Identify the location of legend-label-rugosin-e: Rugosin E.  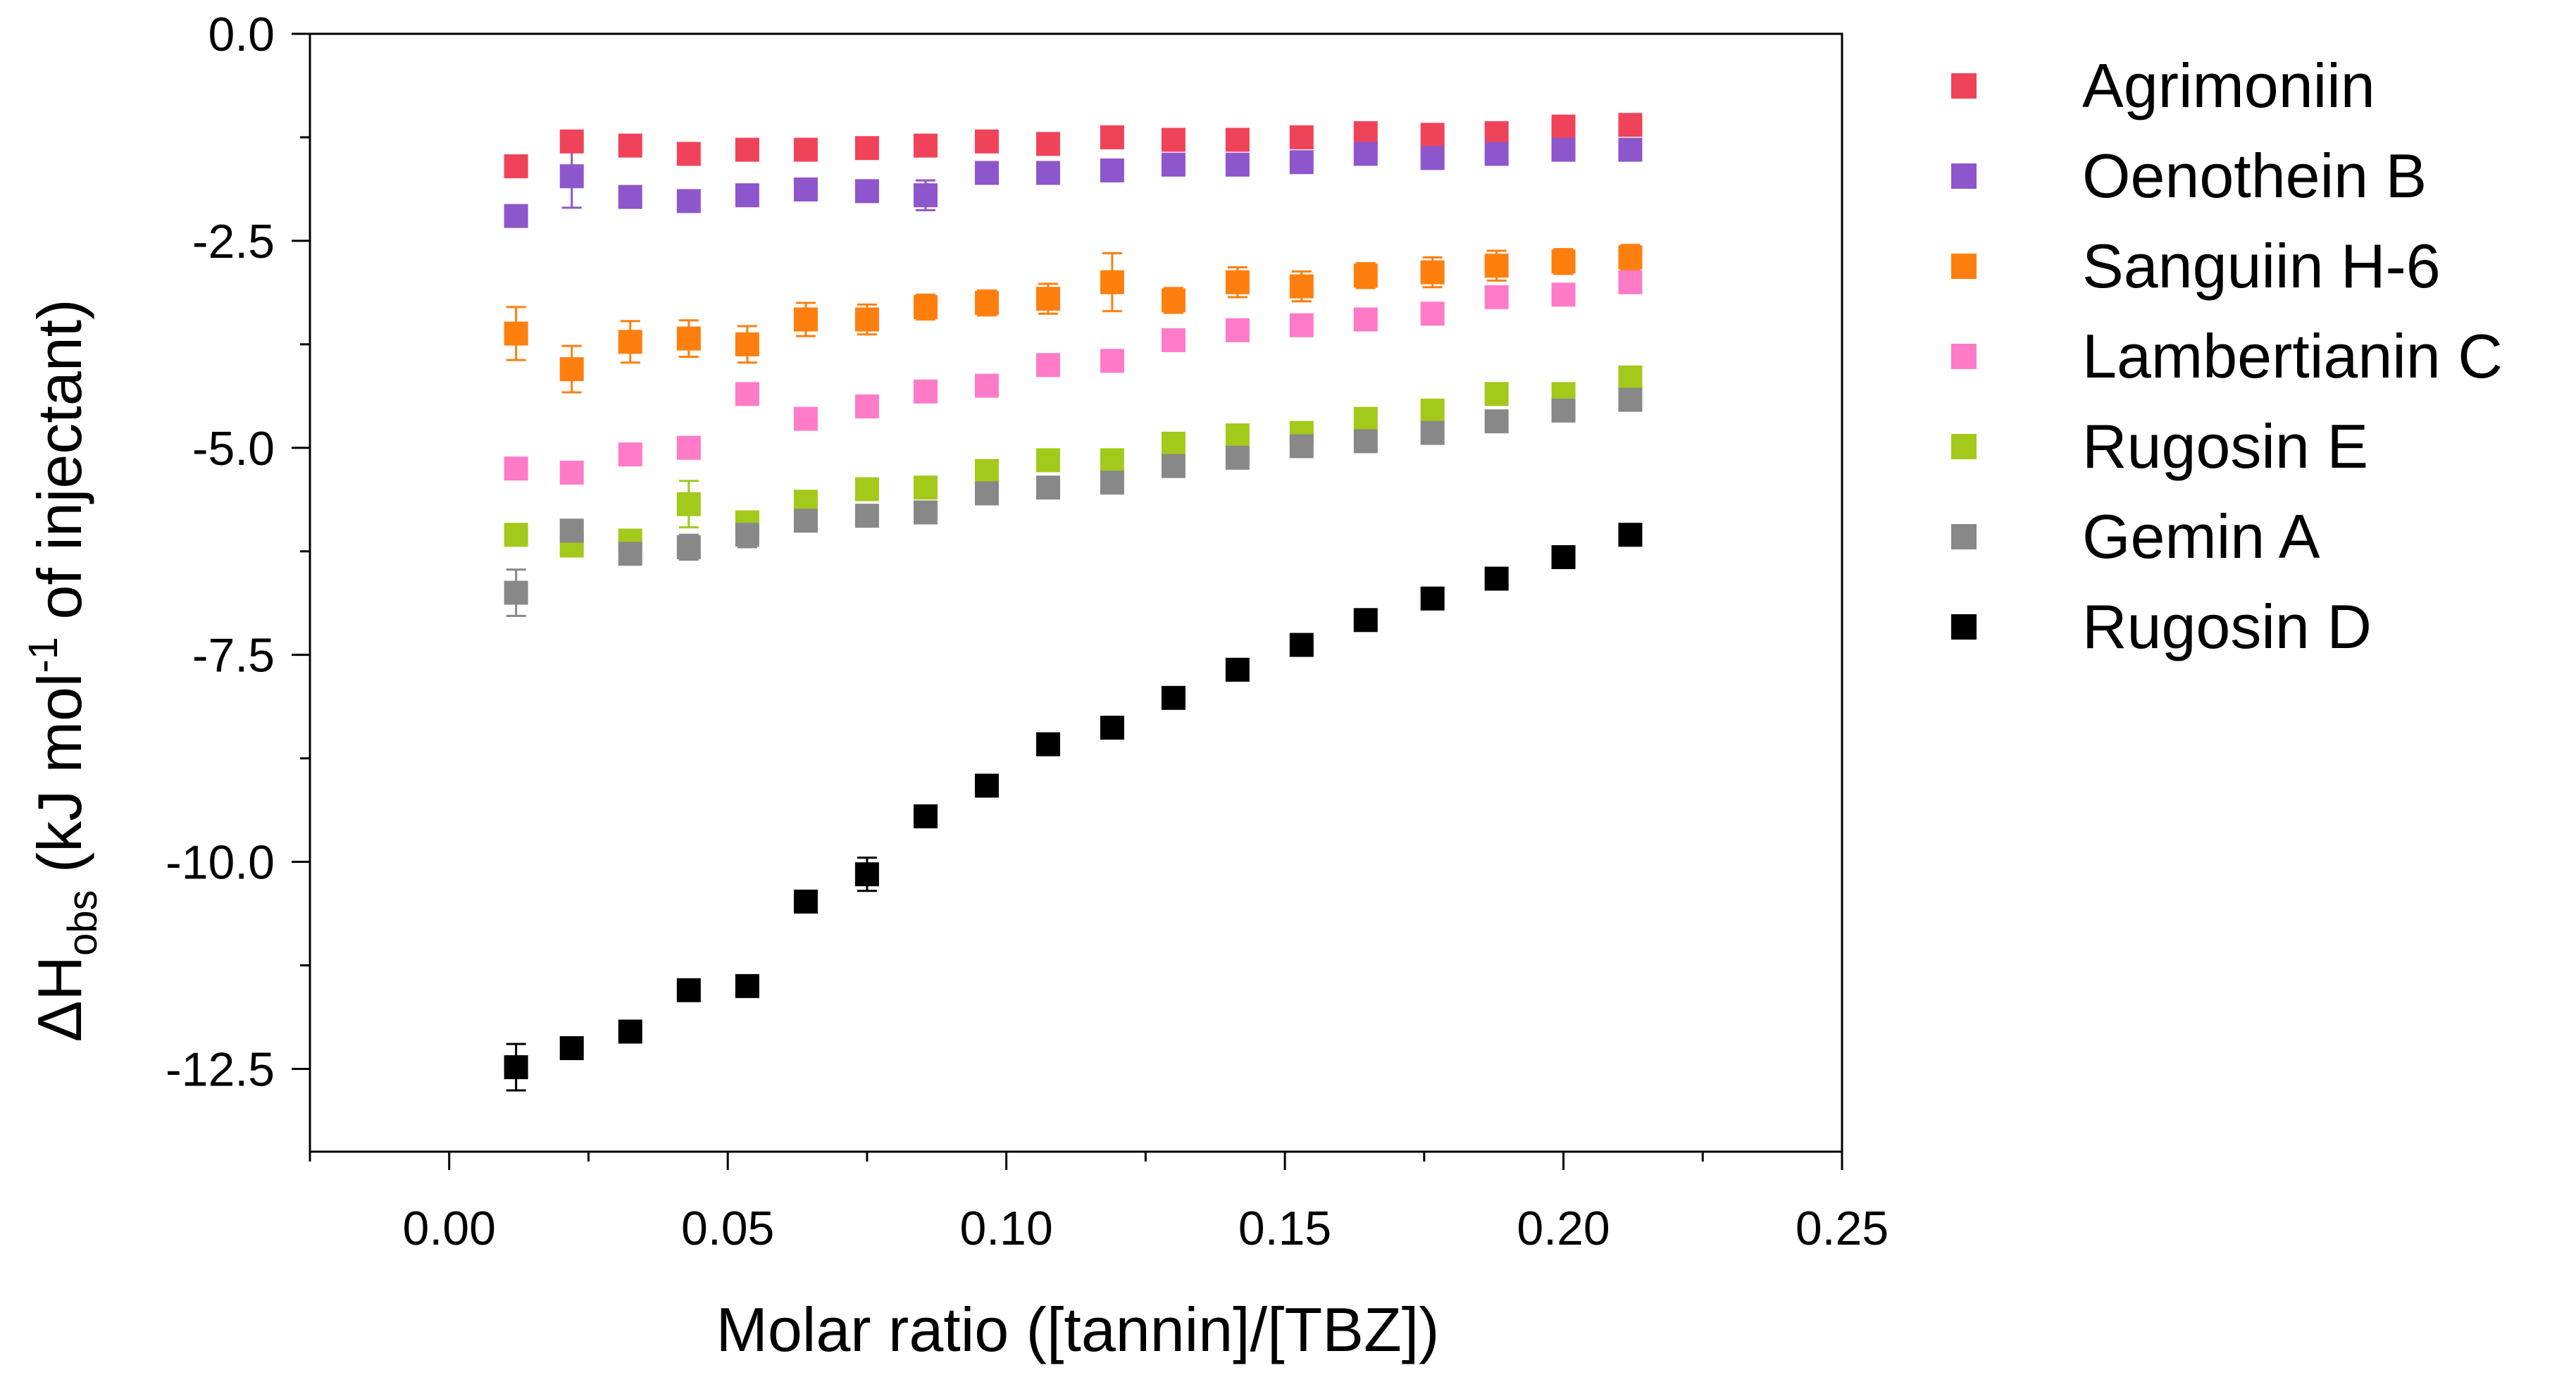
(2225, 446).